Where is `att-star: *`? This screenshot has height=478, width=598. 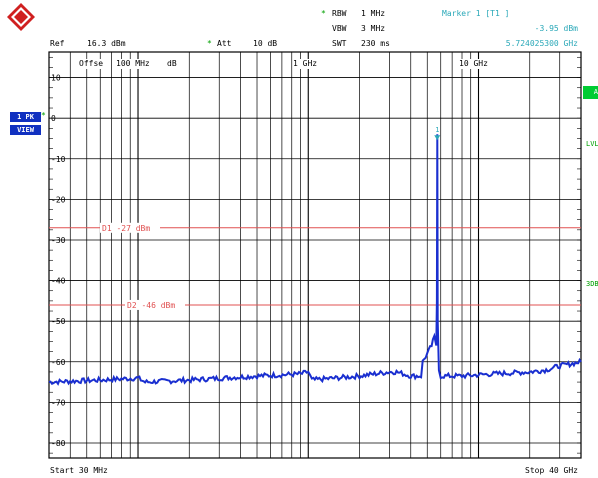 att-star: * is located at coordinates (209, 43).